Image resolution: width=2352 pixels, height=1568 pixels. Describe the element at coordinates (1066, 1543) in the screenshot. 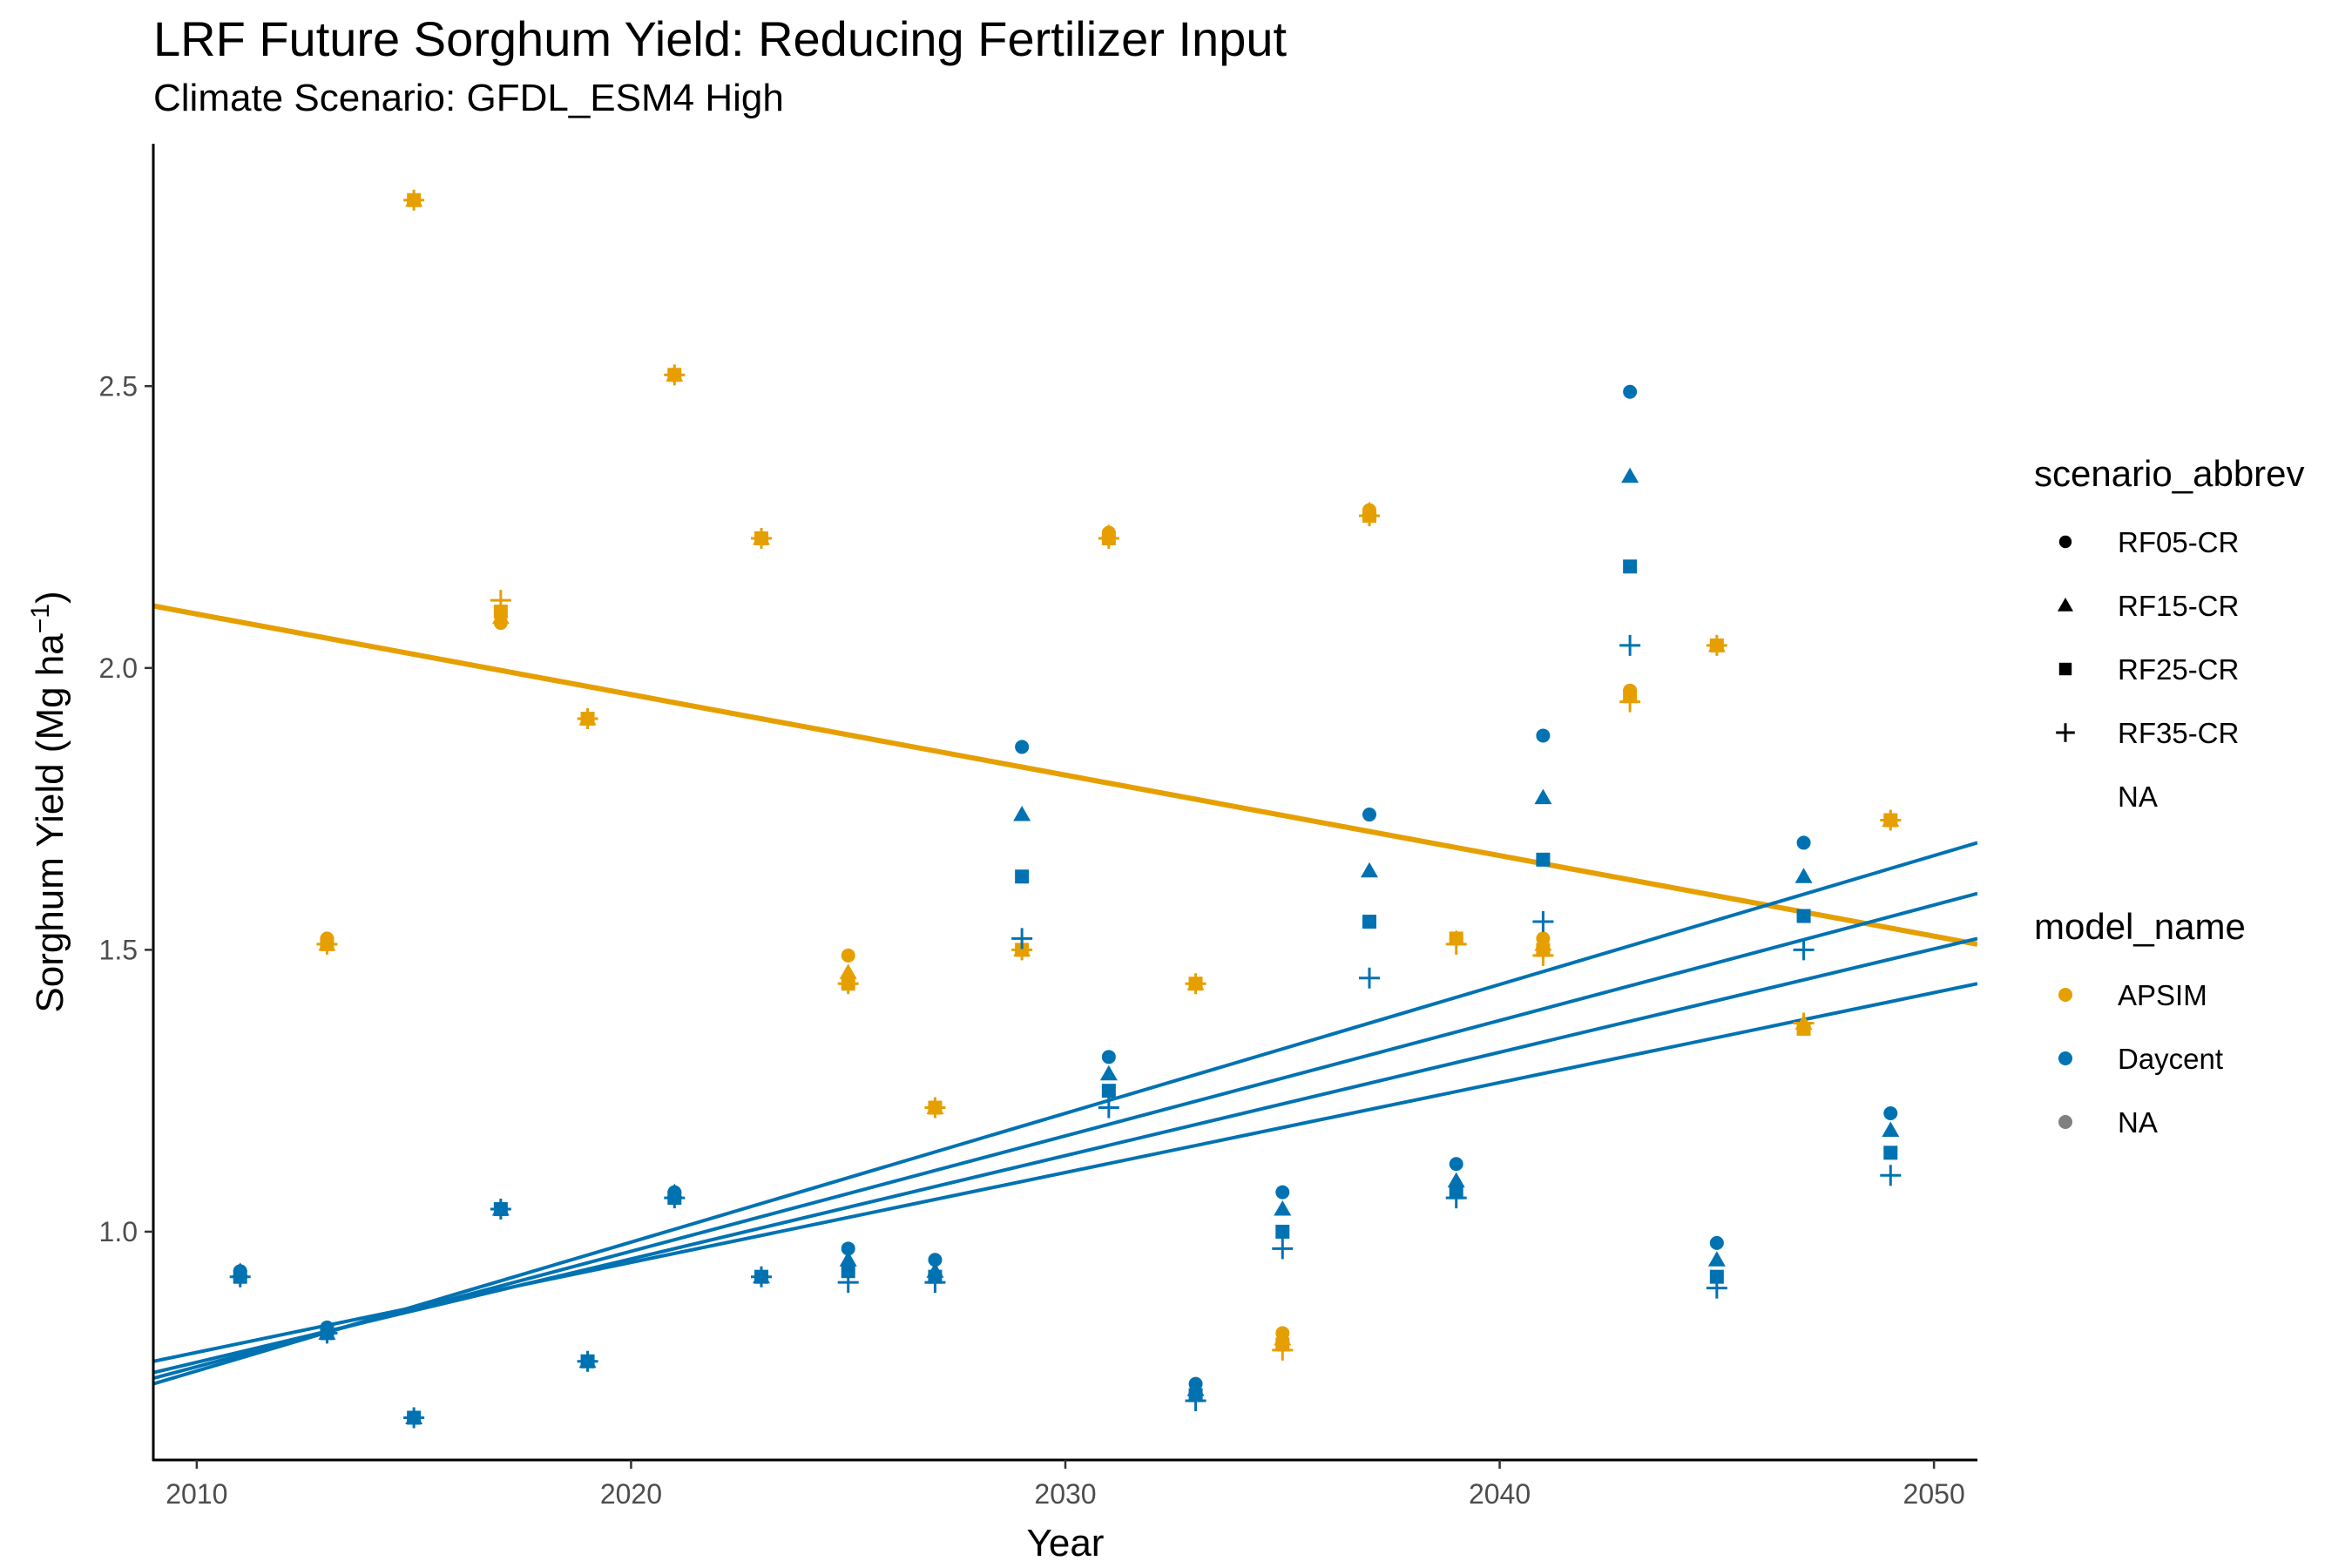

I see `x-axis-title: Year` at that location.